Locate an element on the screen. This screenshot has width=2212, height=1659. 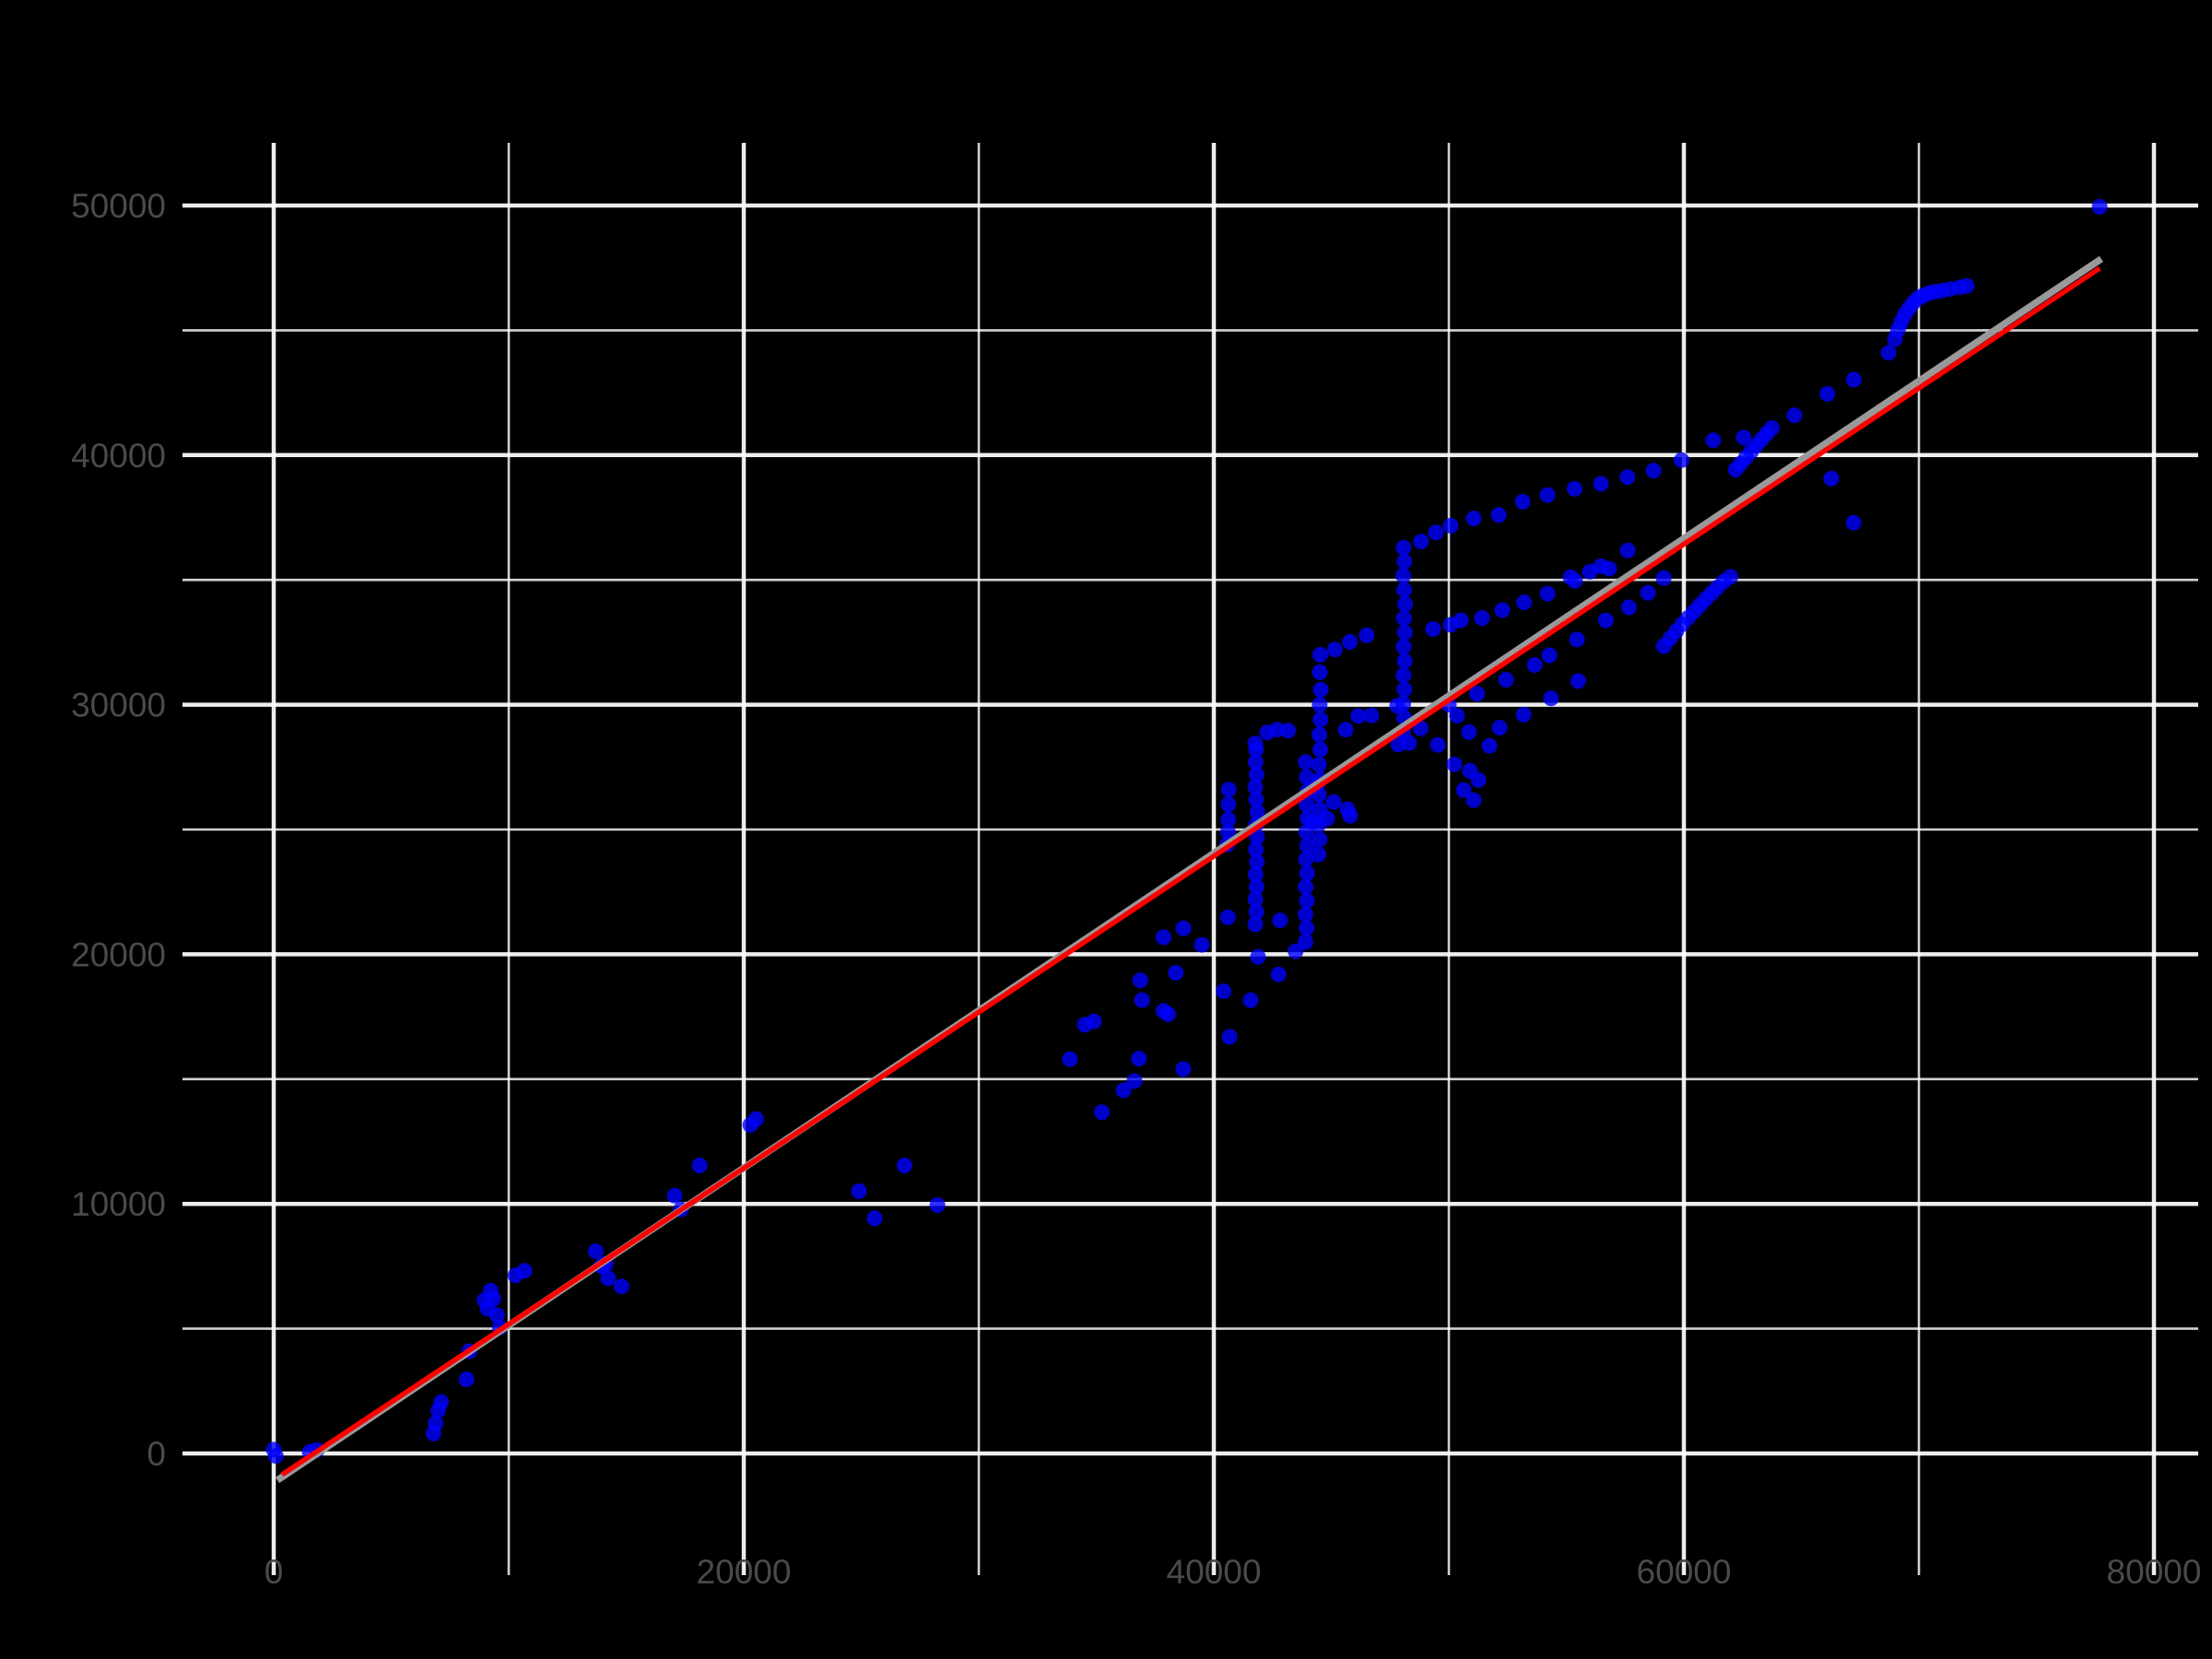
y-tick-label: 30000 is located at coordinates (118, 705).